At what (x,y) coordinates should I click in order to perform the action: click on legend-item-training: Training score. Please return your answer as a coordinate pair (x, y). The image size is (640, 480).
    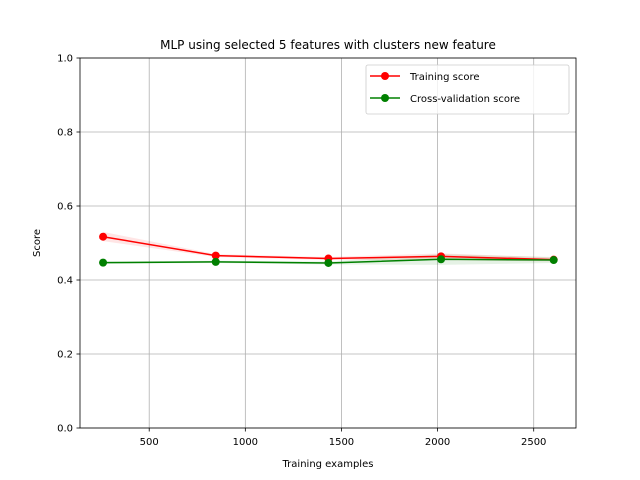
    Looking at the image, I should click on (425, 77).